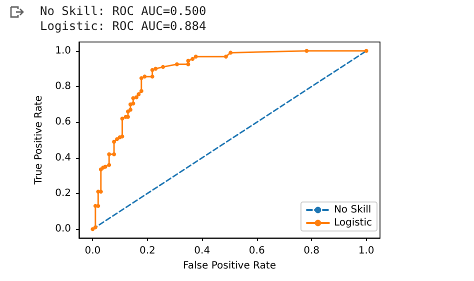 The width and height of the screenshot is (474, 281). Describe the element at coordinates (63, 193) in the screenshot. I see `y-tick-label: 0.2` at that location.